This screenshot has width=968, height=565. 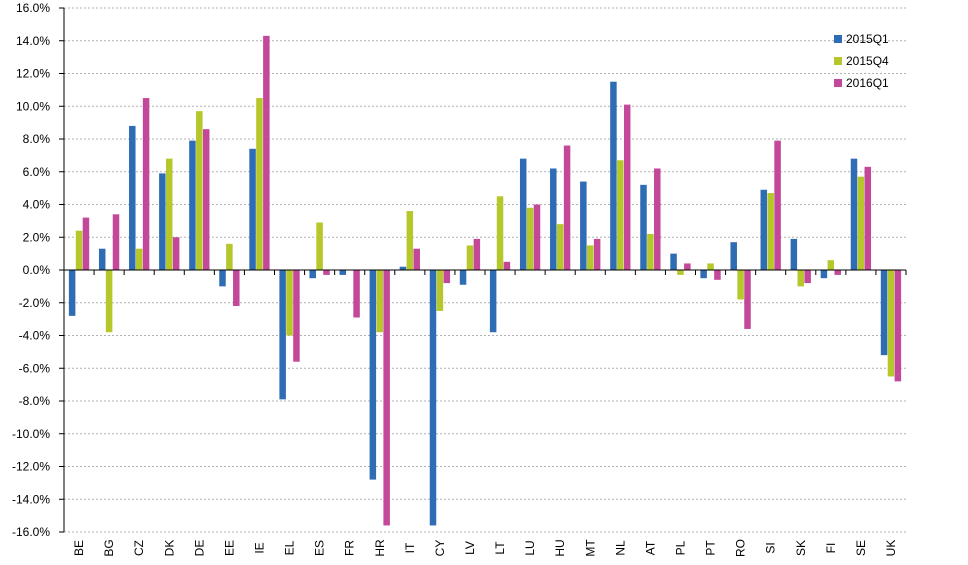 What do you see at coordinates (643, 227) in the screenshot?
I see `bar-2015Q1-AT` at bounding box center [643, 227].